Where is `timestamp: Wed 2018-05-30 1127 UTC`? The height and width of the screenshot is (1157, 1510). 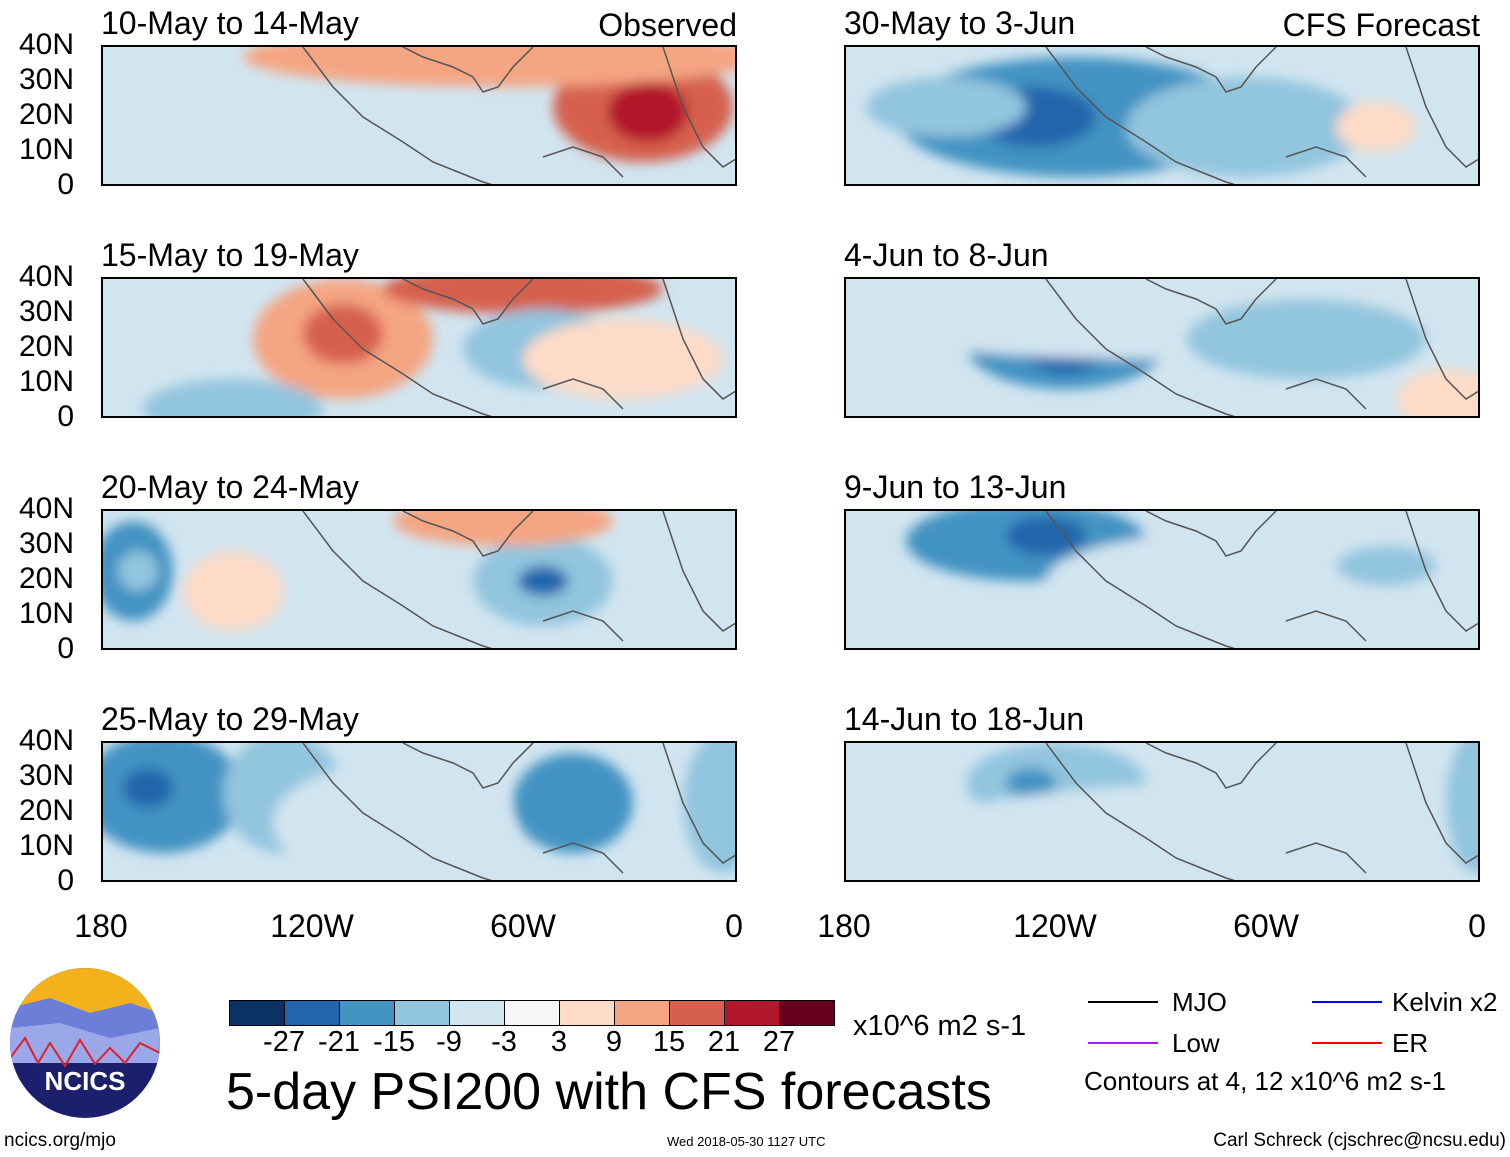 timestamp: Wed 2018-05-30 1127 UTC is located at coordinates (746, 1141).